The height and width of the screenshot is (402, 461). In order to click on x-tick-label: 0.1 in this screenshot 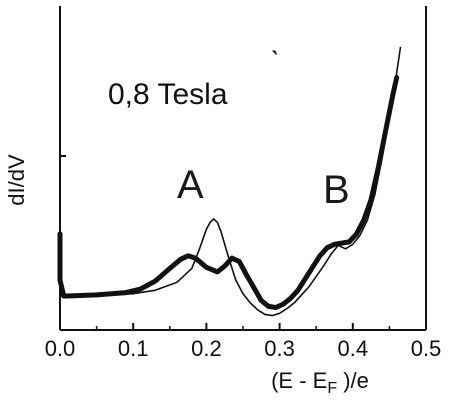, I will do `click(133, 348)`.